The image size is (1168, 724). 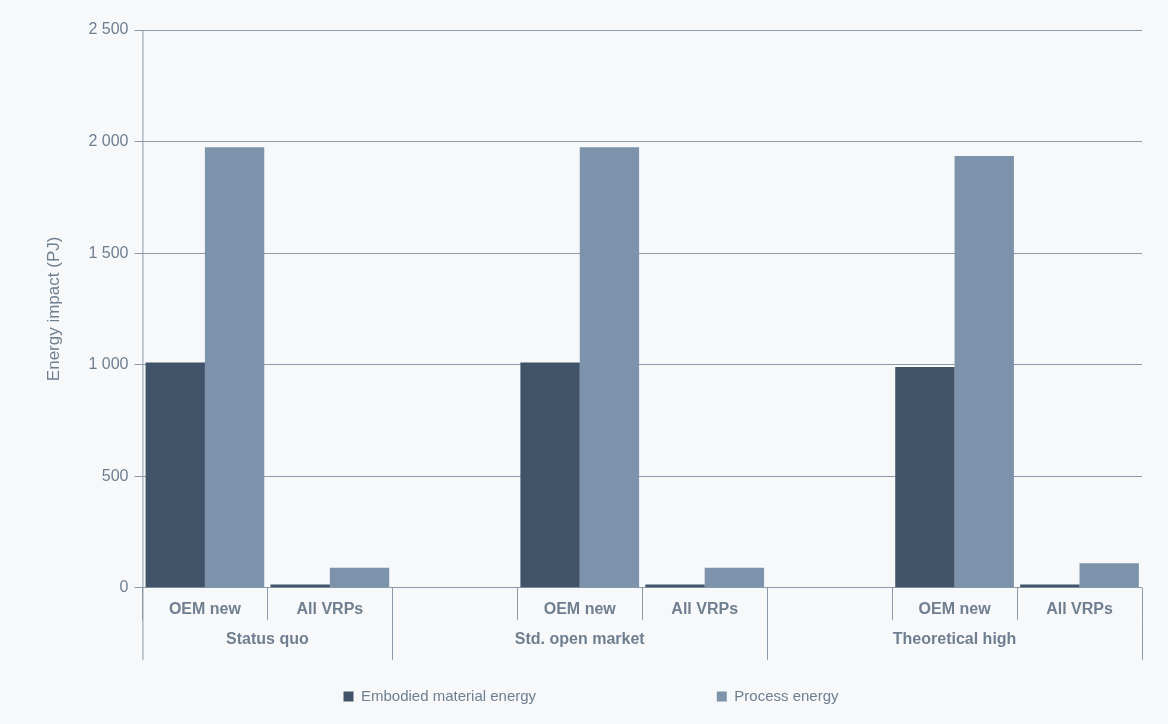 What do you see at coordinates (108, 140) in the screenshot?
I see `y-tick-label: 2 000` at bounding box center [108, 140].